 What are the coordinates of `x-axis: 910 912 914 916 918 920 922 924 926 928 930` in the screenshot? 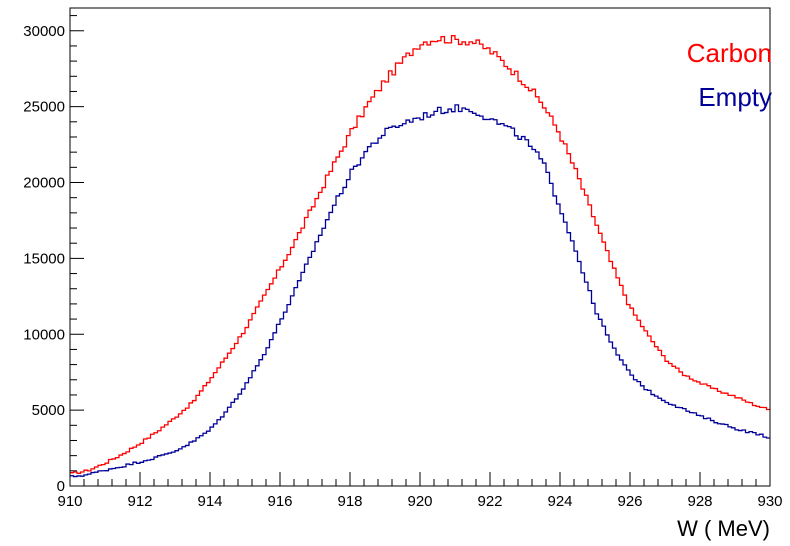 It's located at (420, 491).